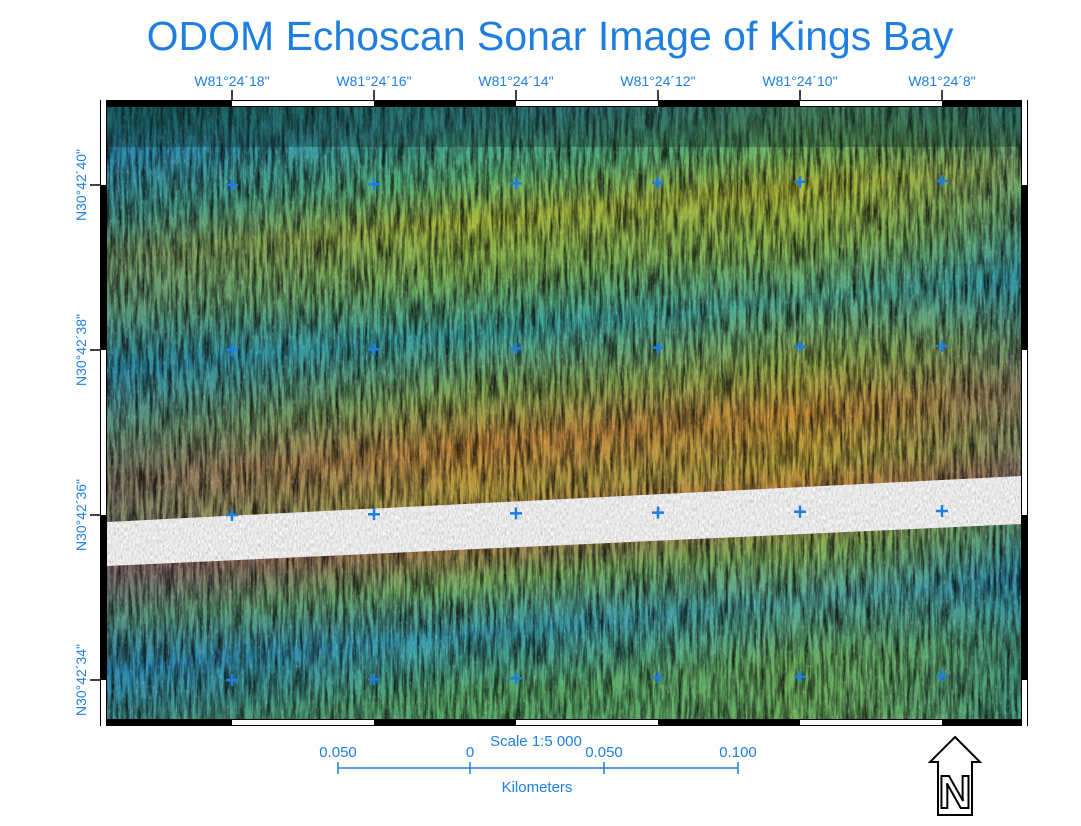 The width and height of the screenshot is (1081, 826). Describe the element at coordinates (550, 36) in the screenshot. I see `map-title: ODOM Echoscan Sonar Image of Kings Bay` at that location.